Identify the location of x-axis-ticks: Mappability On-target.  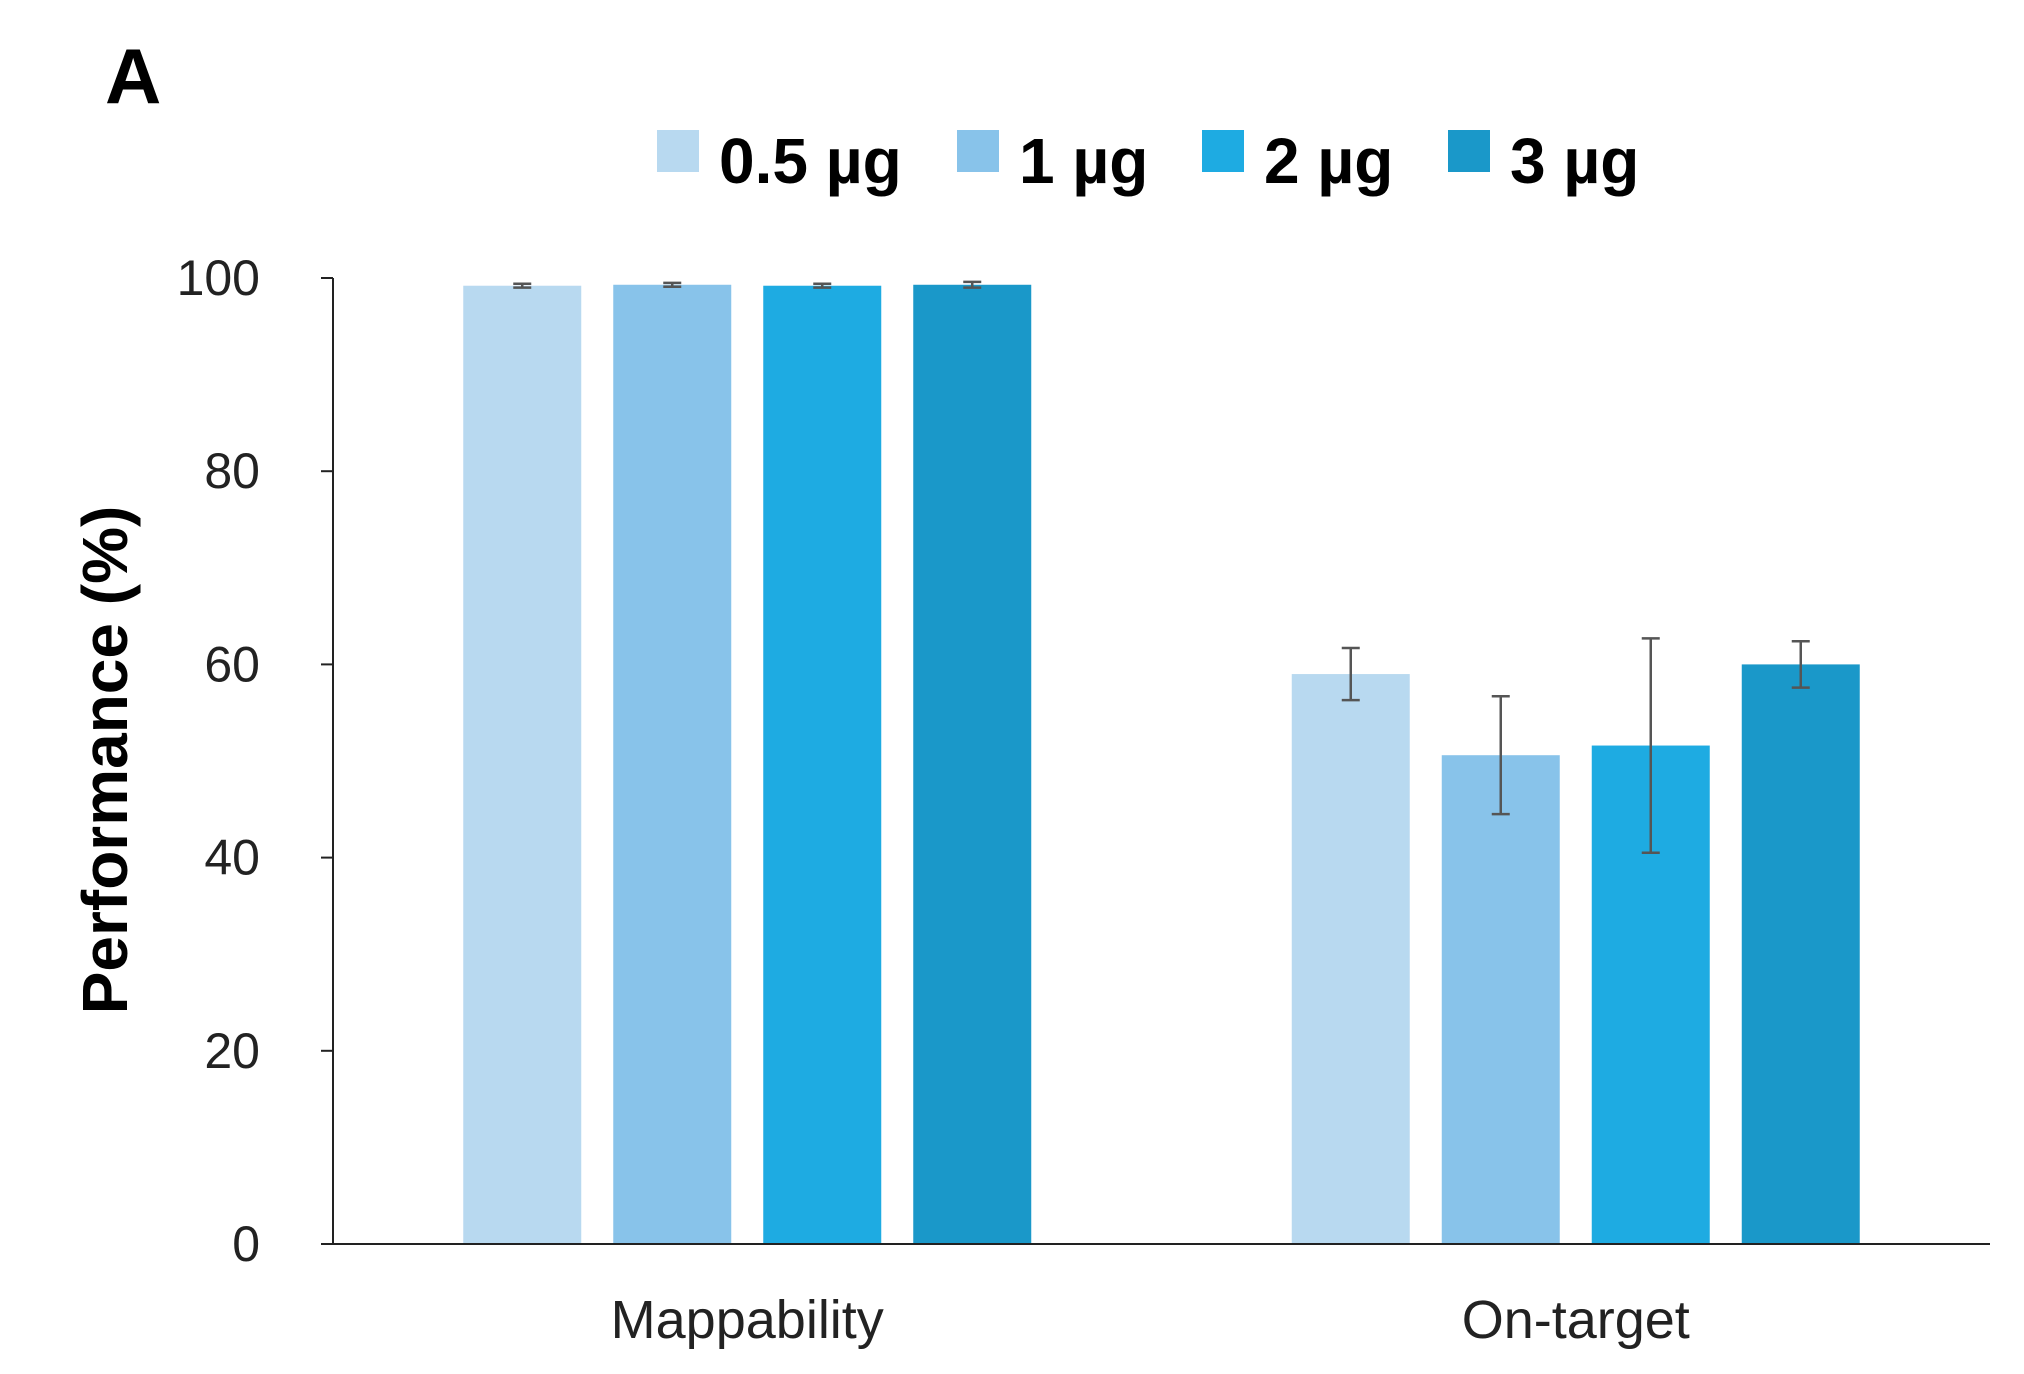
(1150, 1320).